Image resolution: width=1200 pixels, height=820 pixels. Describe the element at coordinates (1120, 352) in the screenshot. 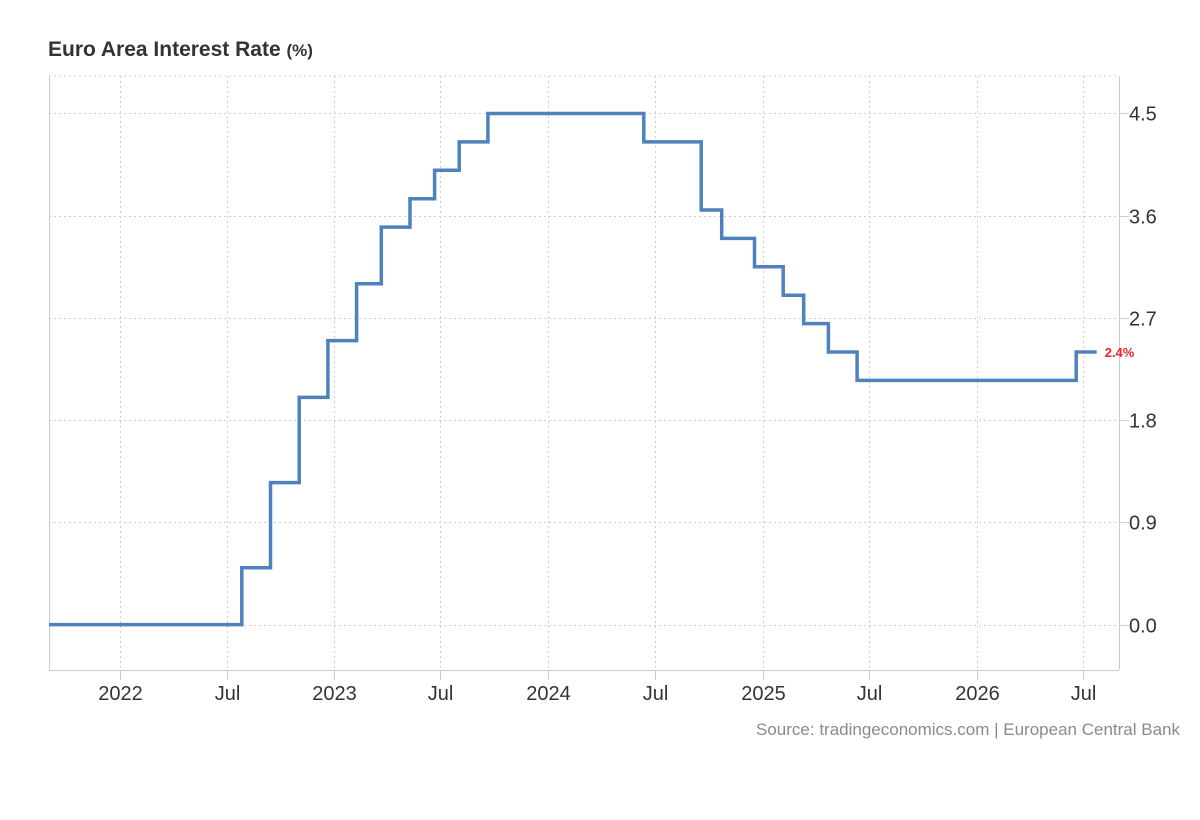

I see `last-value-label: 2.4%` at that location.